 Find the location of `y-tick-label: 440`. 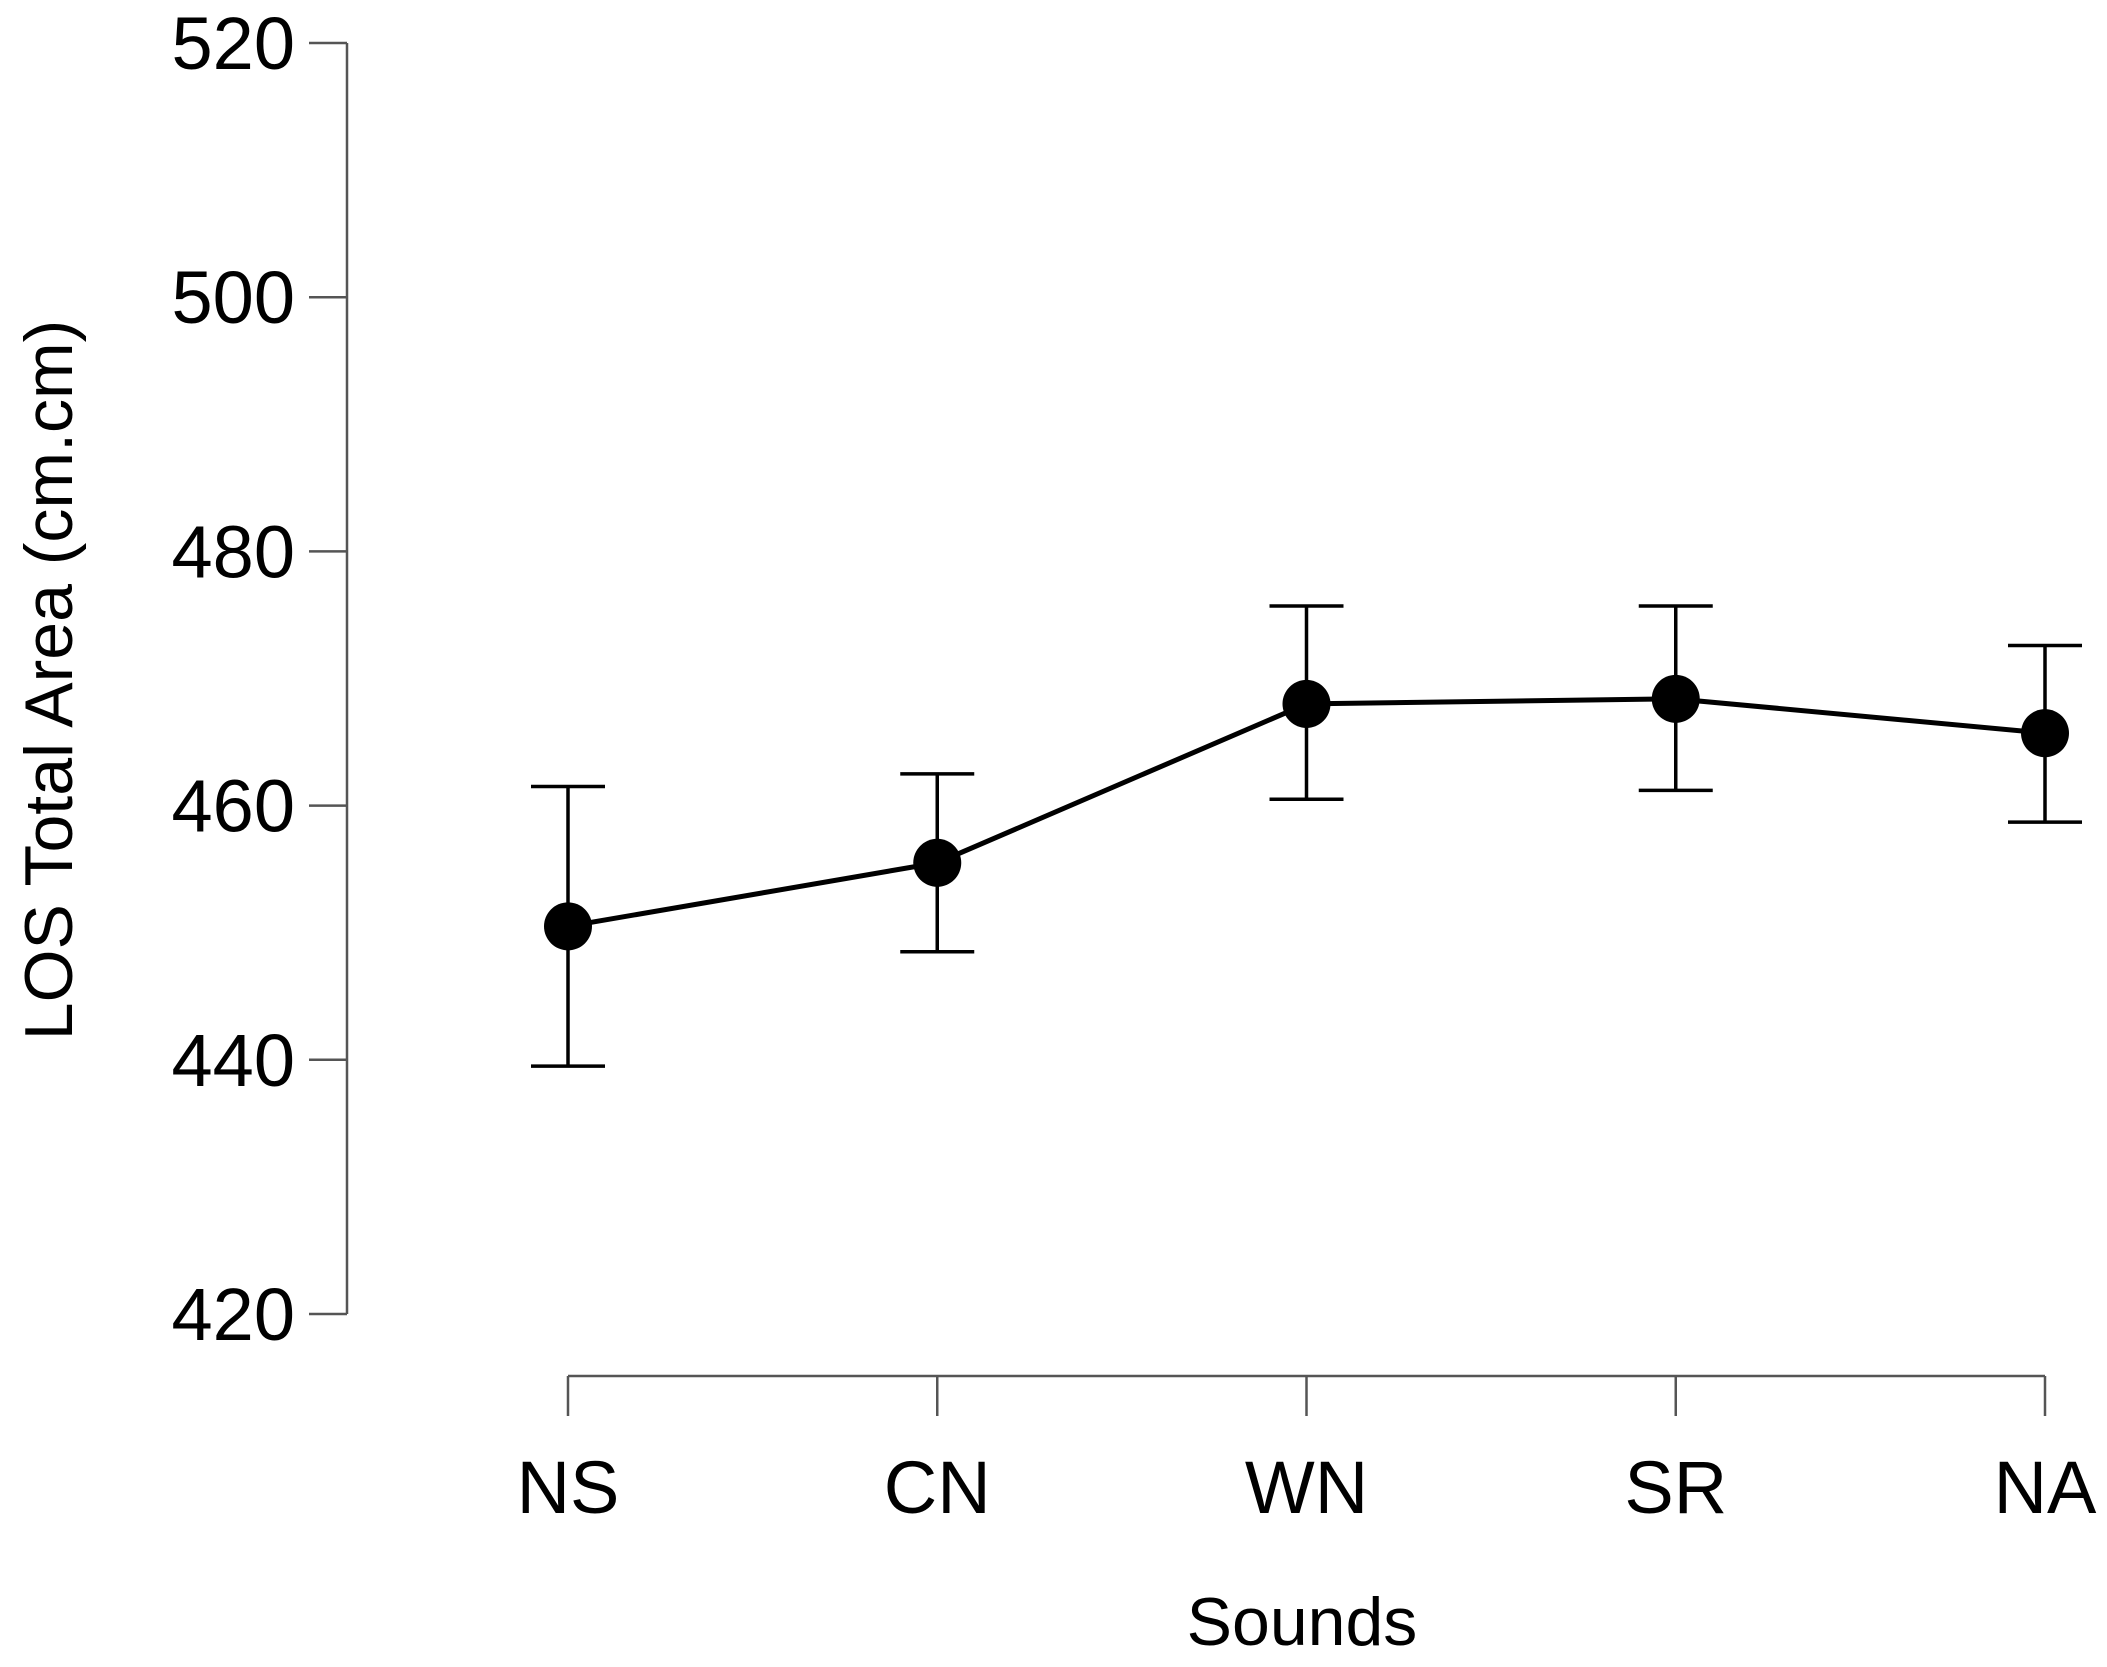

y-tick-label: 440 is located at coordinates (233, 1060).